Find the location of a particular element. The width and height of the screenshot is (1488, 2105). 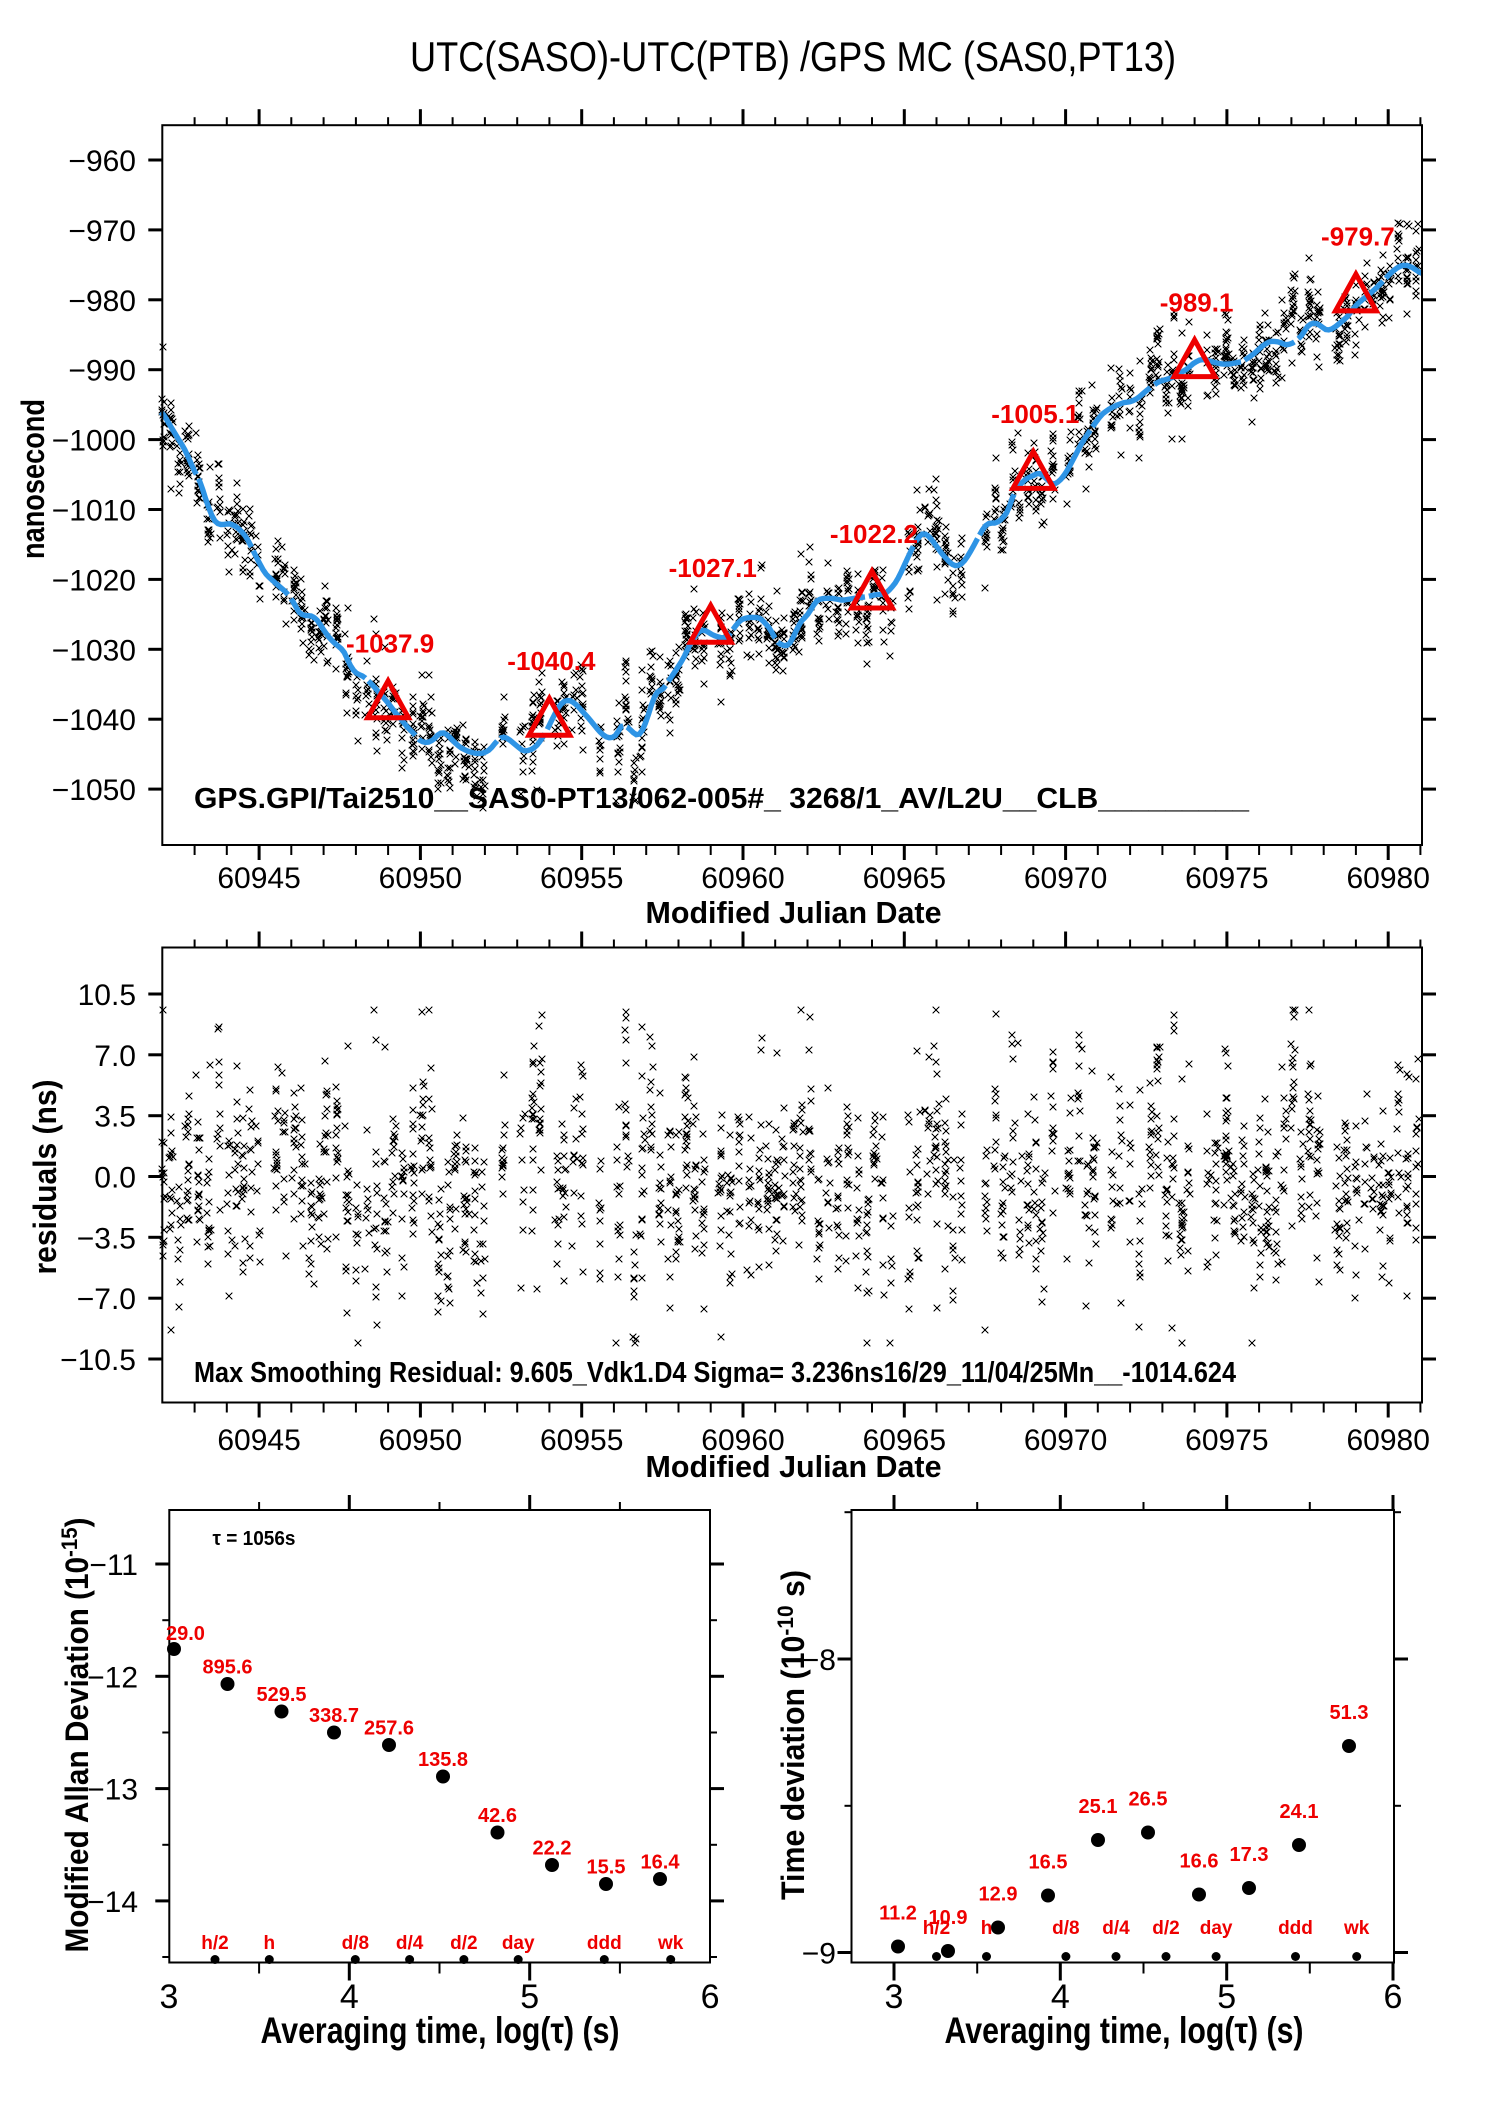

svg-text: 26.5 is located at coordinates (1148, 1800).